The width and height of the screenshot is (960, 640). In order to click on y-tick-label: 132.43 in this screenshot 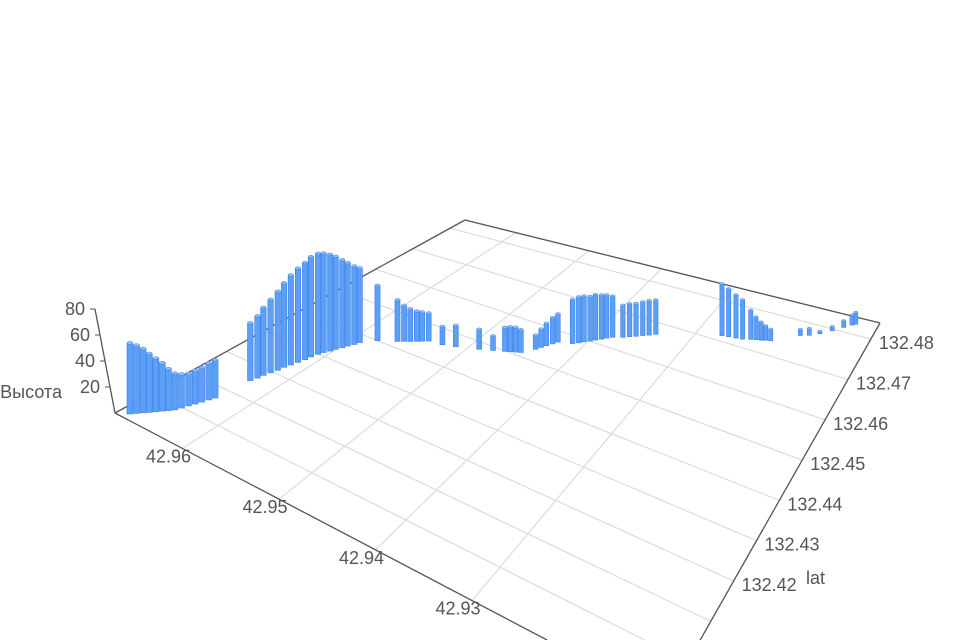, I will do `click(791, 545)`.